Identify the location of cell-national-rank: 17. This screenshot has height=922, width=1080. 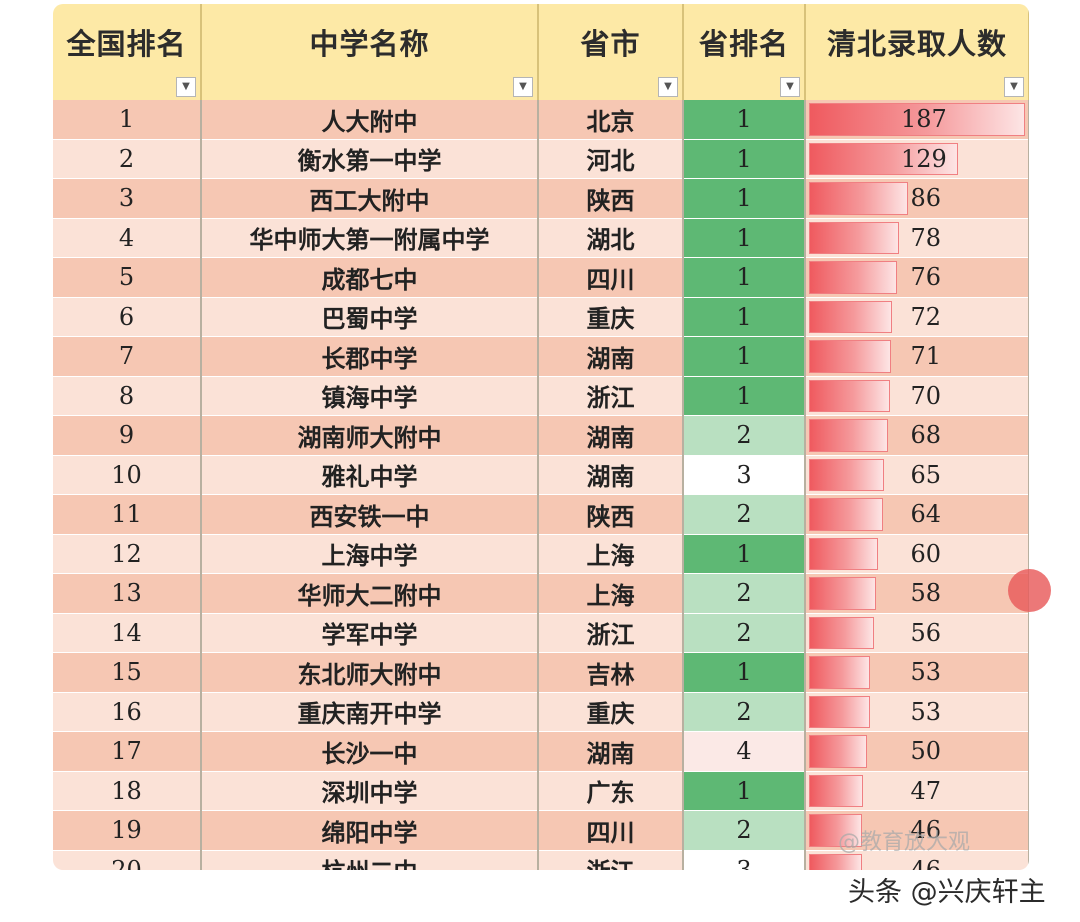
(127, 751).